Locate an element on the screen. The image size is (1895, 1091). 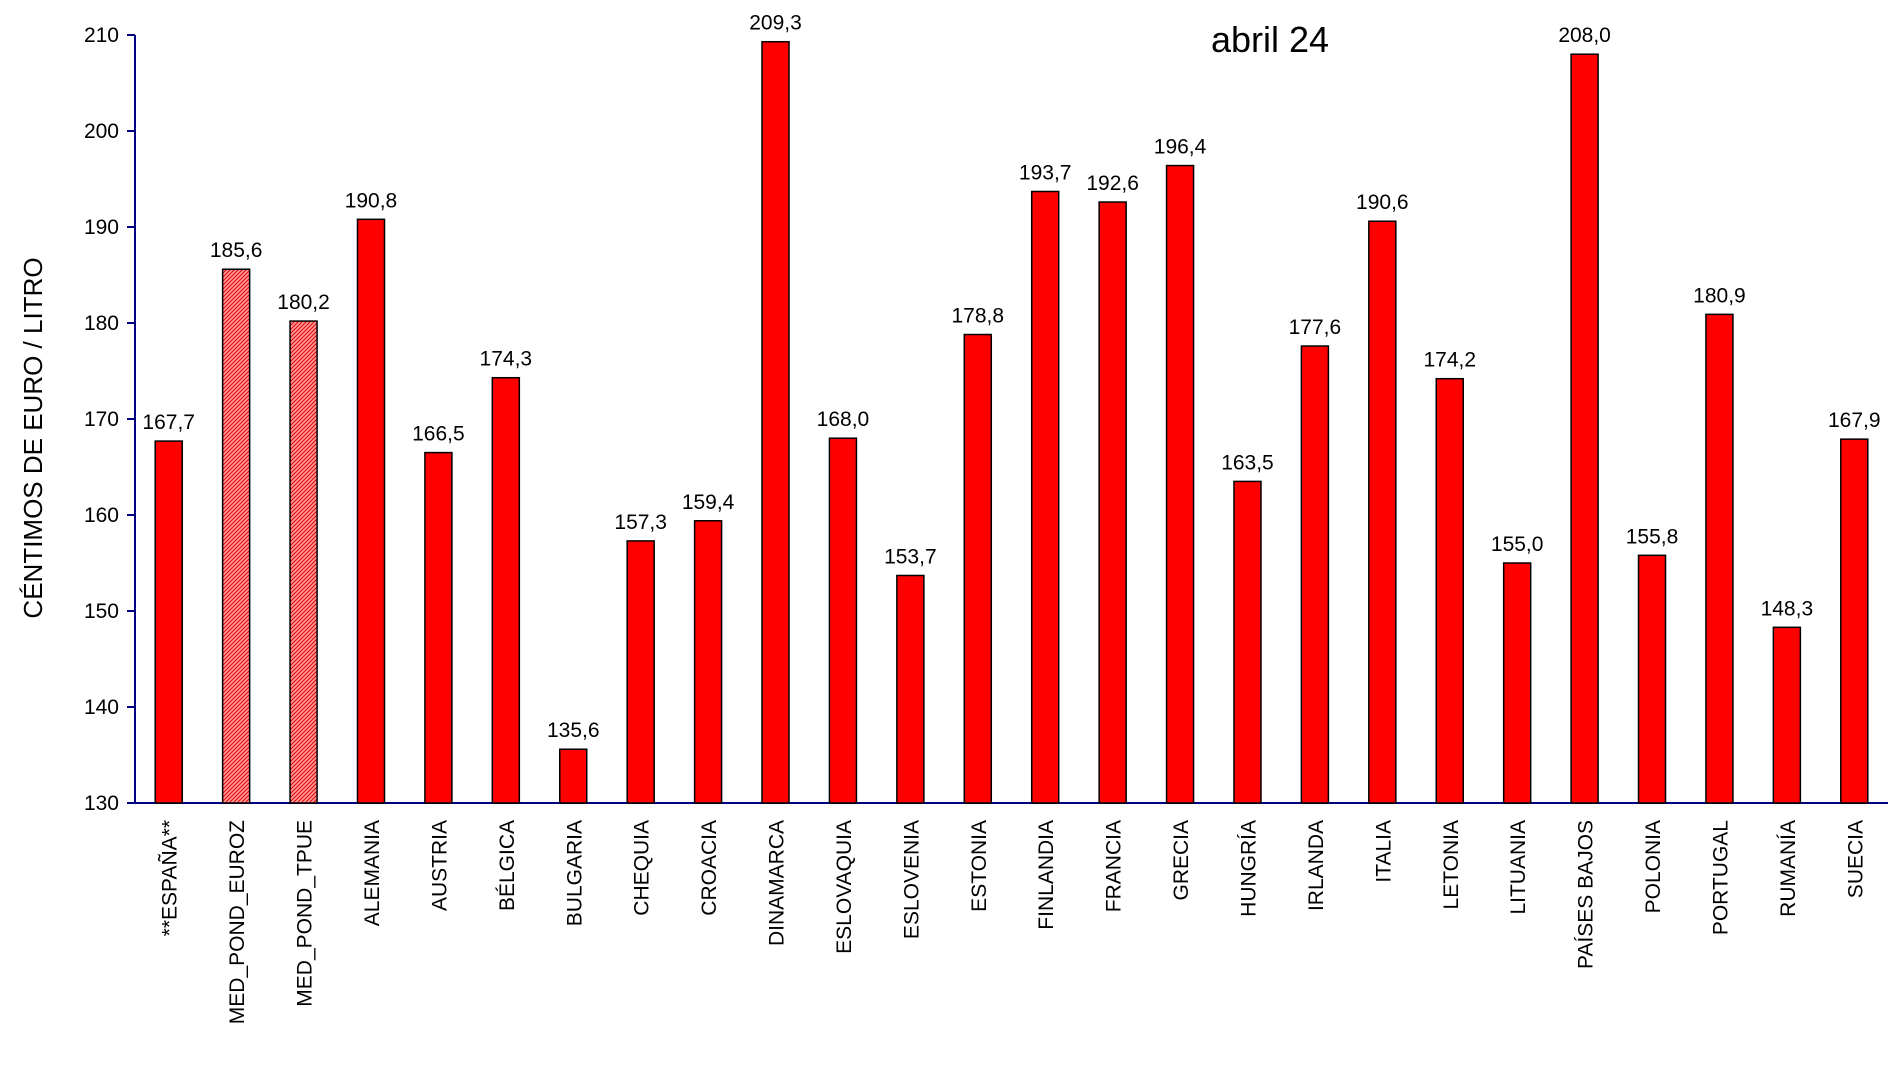
y-tick-label: 160 is located at coordinates (101, 515).